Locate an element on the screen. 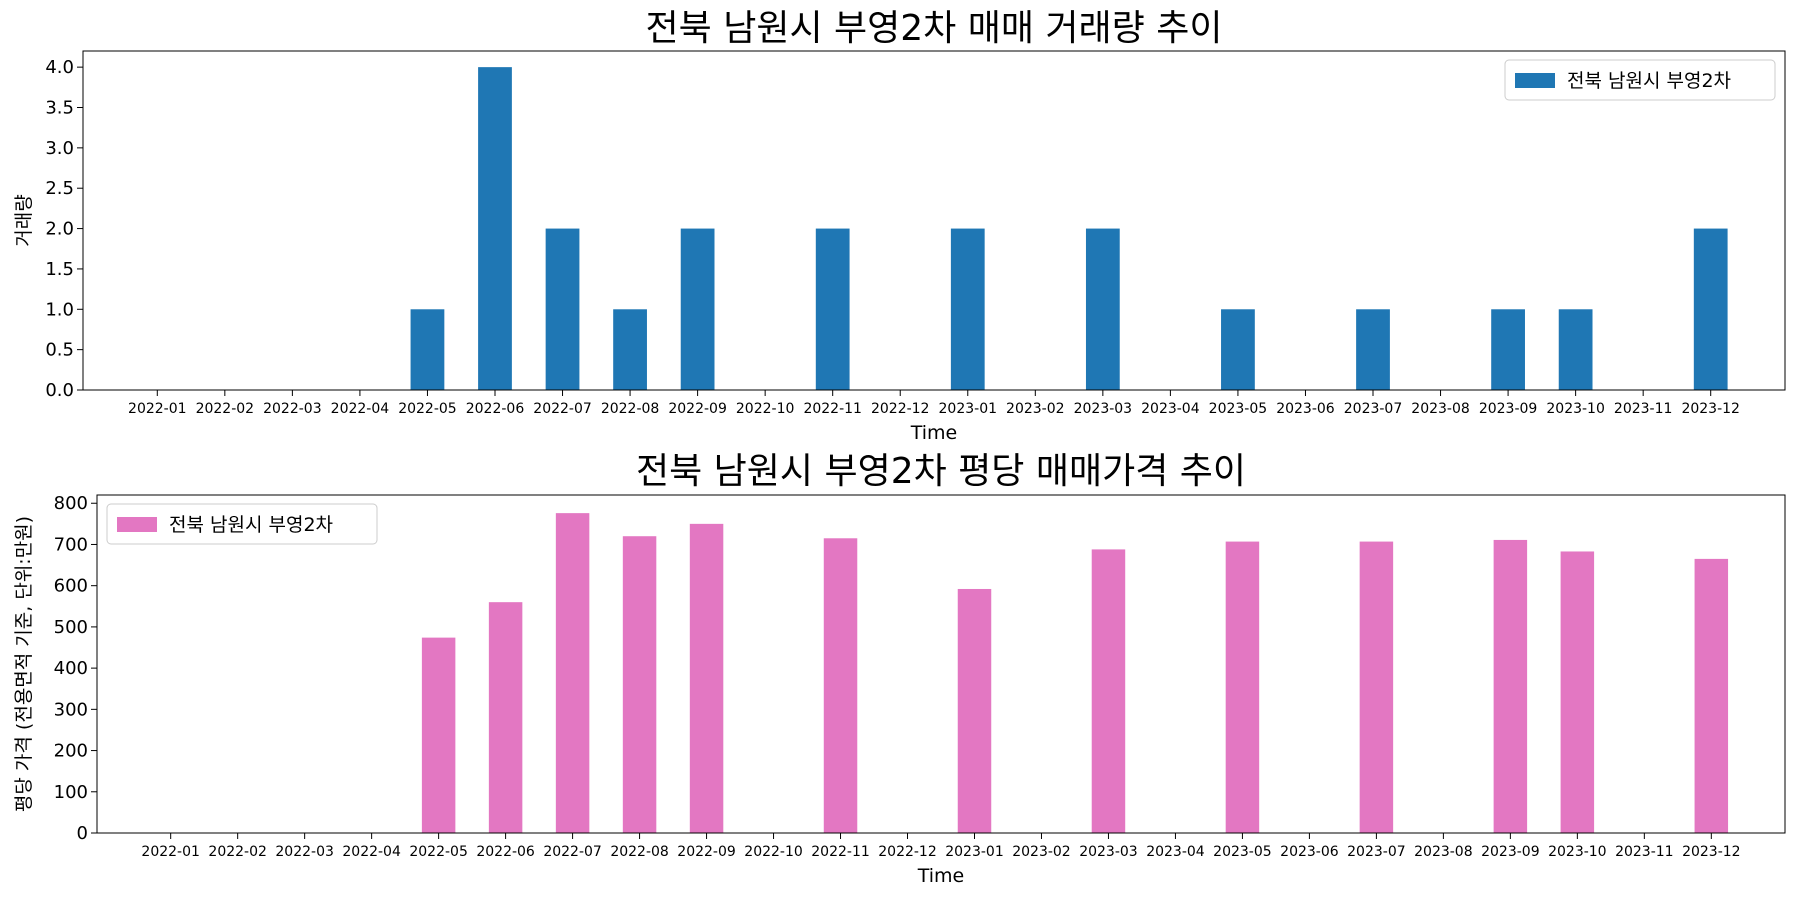  y-axis-label: 평당 가격 (전용면적 기준, 단위:만원) is located at coordinates (24, 664).